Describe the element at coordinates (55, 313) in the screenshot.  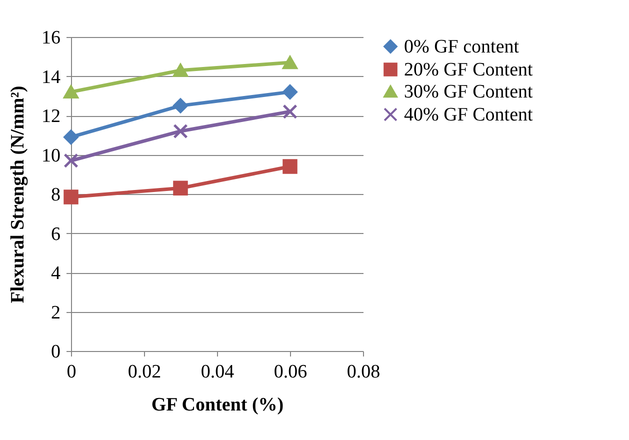
I see `y-tick-label: 2` at that location.